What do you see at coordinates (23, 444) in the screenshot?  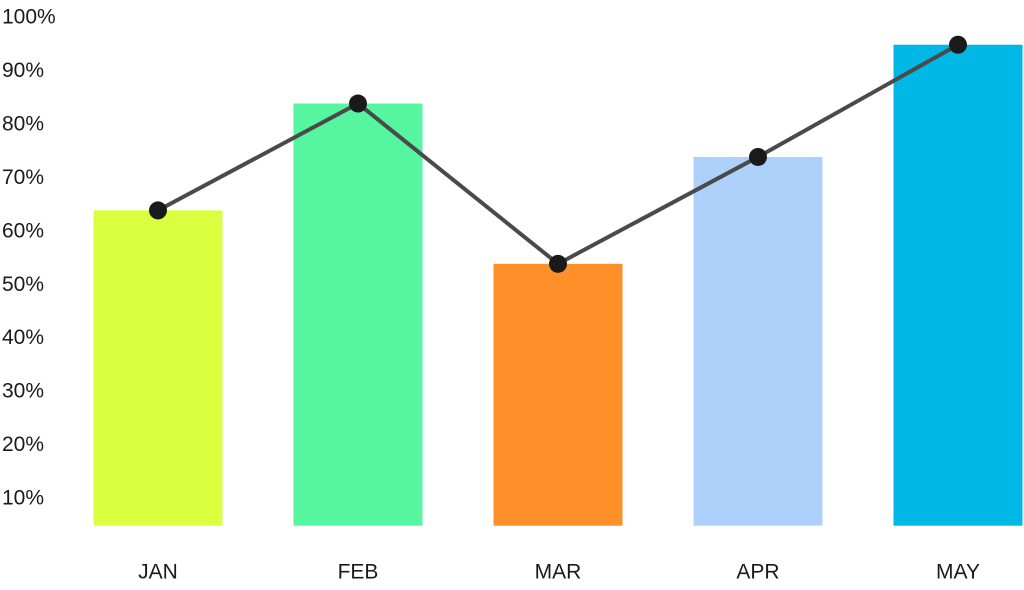 I see `y-tick-label: 20%` at bounding box center [23, 444].